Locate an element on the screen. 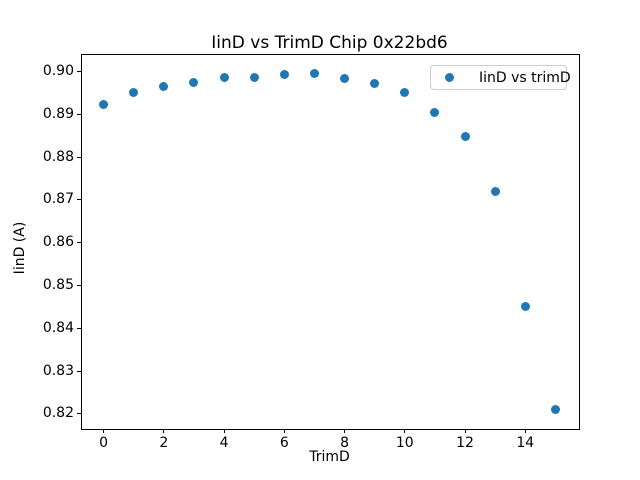  y-tick-label: 0.88 is located at coordinates (58, 156).